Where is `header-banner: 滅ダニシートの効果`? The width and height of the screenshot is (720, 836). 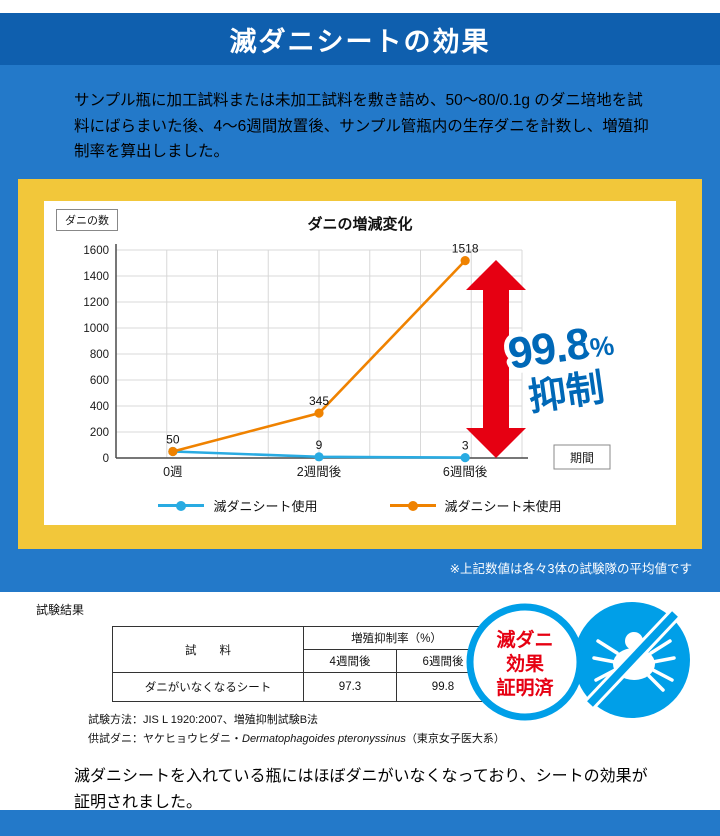
header-banner: 滅ダニシートの効果 is located at coordinates (360, 39).